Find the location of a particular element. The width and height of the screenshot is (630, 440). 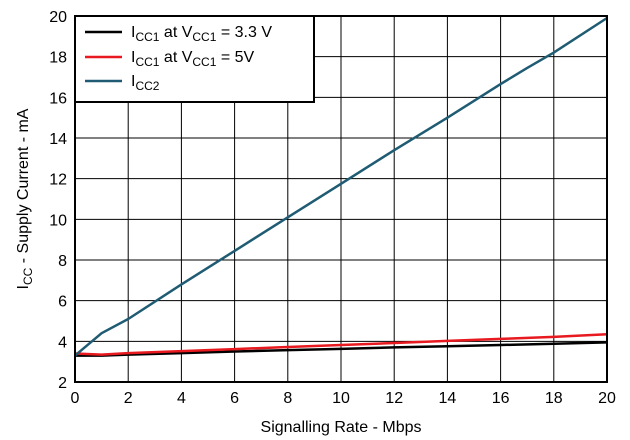

y-tick-label: 4 is located at coordinates (62, 342).